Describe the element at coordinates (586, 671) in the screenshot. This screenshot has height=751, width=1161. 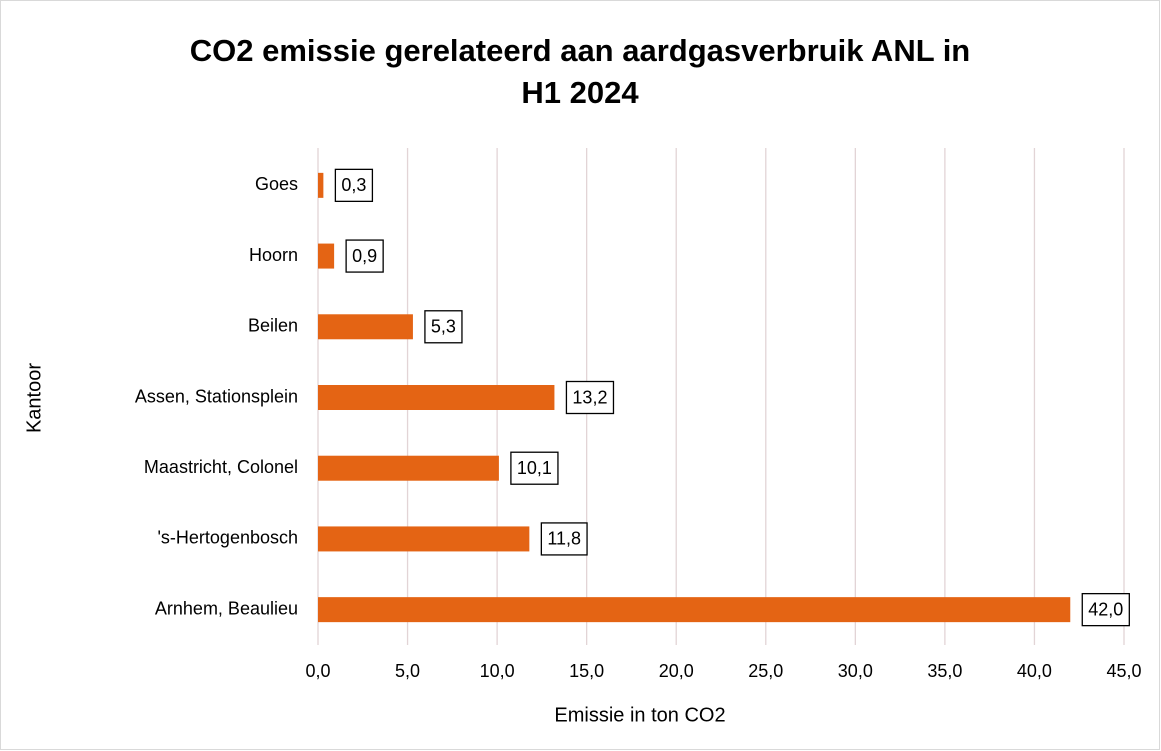
I see `x-tick-label: 15,0` at that location.